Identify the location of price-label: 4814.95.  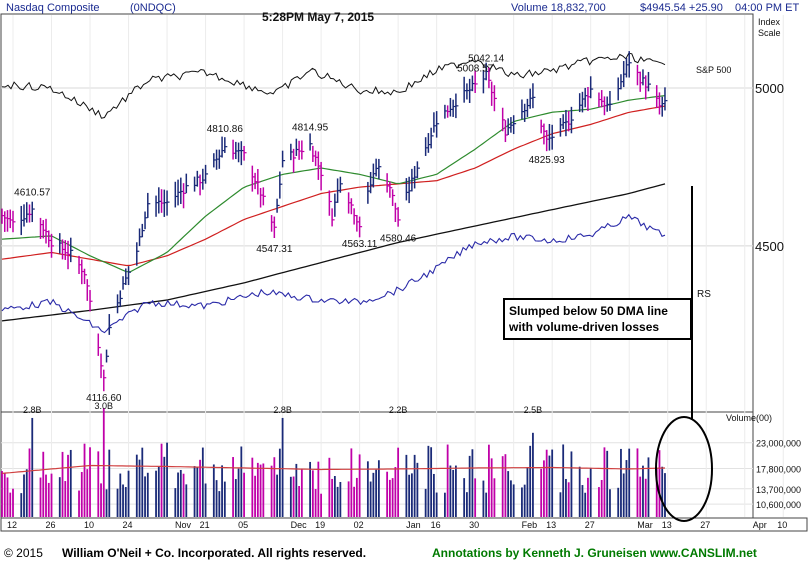
(310, 128).